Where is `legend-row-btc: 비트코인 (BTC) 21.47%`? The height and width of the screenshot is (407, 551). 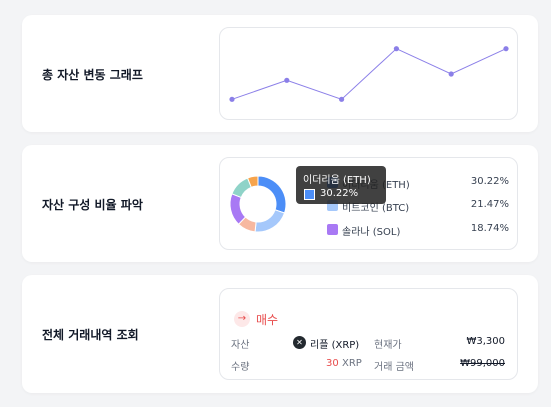 legend-row-btc: 비트코인 (BTC) 21.47% is located at coordinates (418, 206).